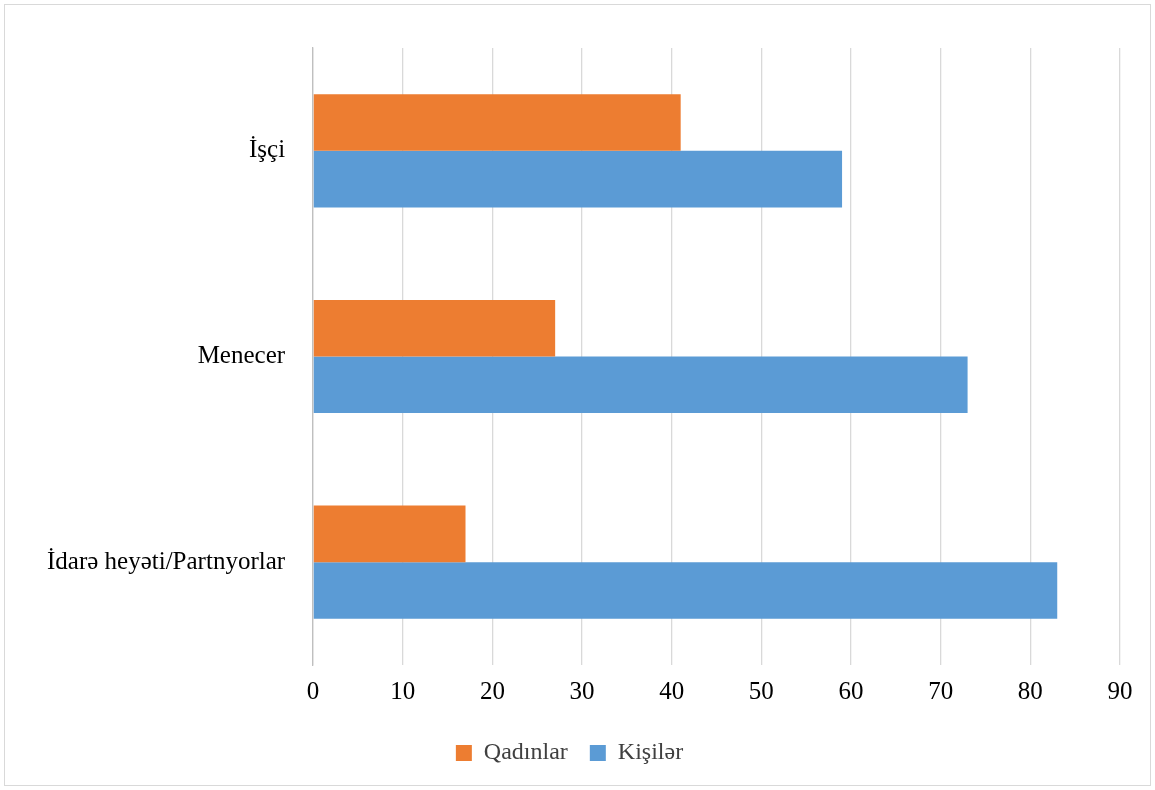 This screenshot has width=1155, height=790. What do you see at coordinates (267, 149) in the screenshot?
I see `y-tick-label: İşçi` at bounding box center [267, 149].